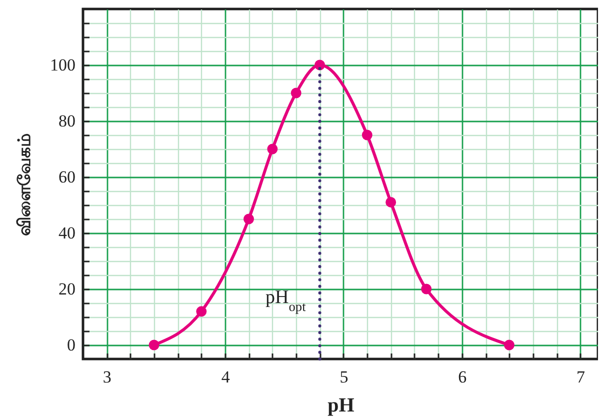 The height and width of the screenshot is (420, 599). Describe the element at coordinates (107, 377) in the screenshot. I see `x-tick-label: 3` at that location.